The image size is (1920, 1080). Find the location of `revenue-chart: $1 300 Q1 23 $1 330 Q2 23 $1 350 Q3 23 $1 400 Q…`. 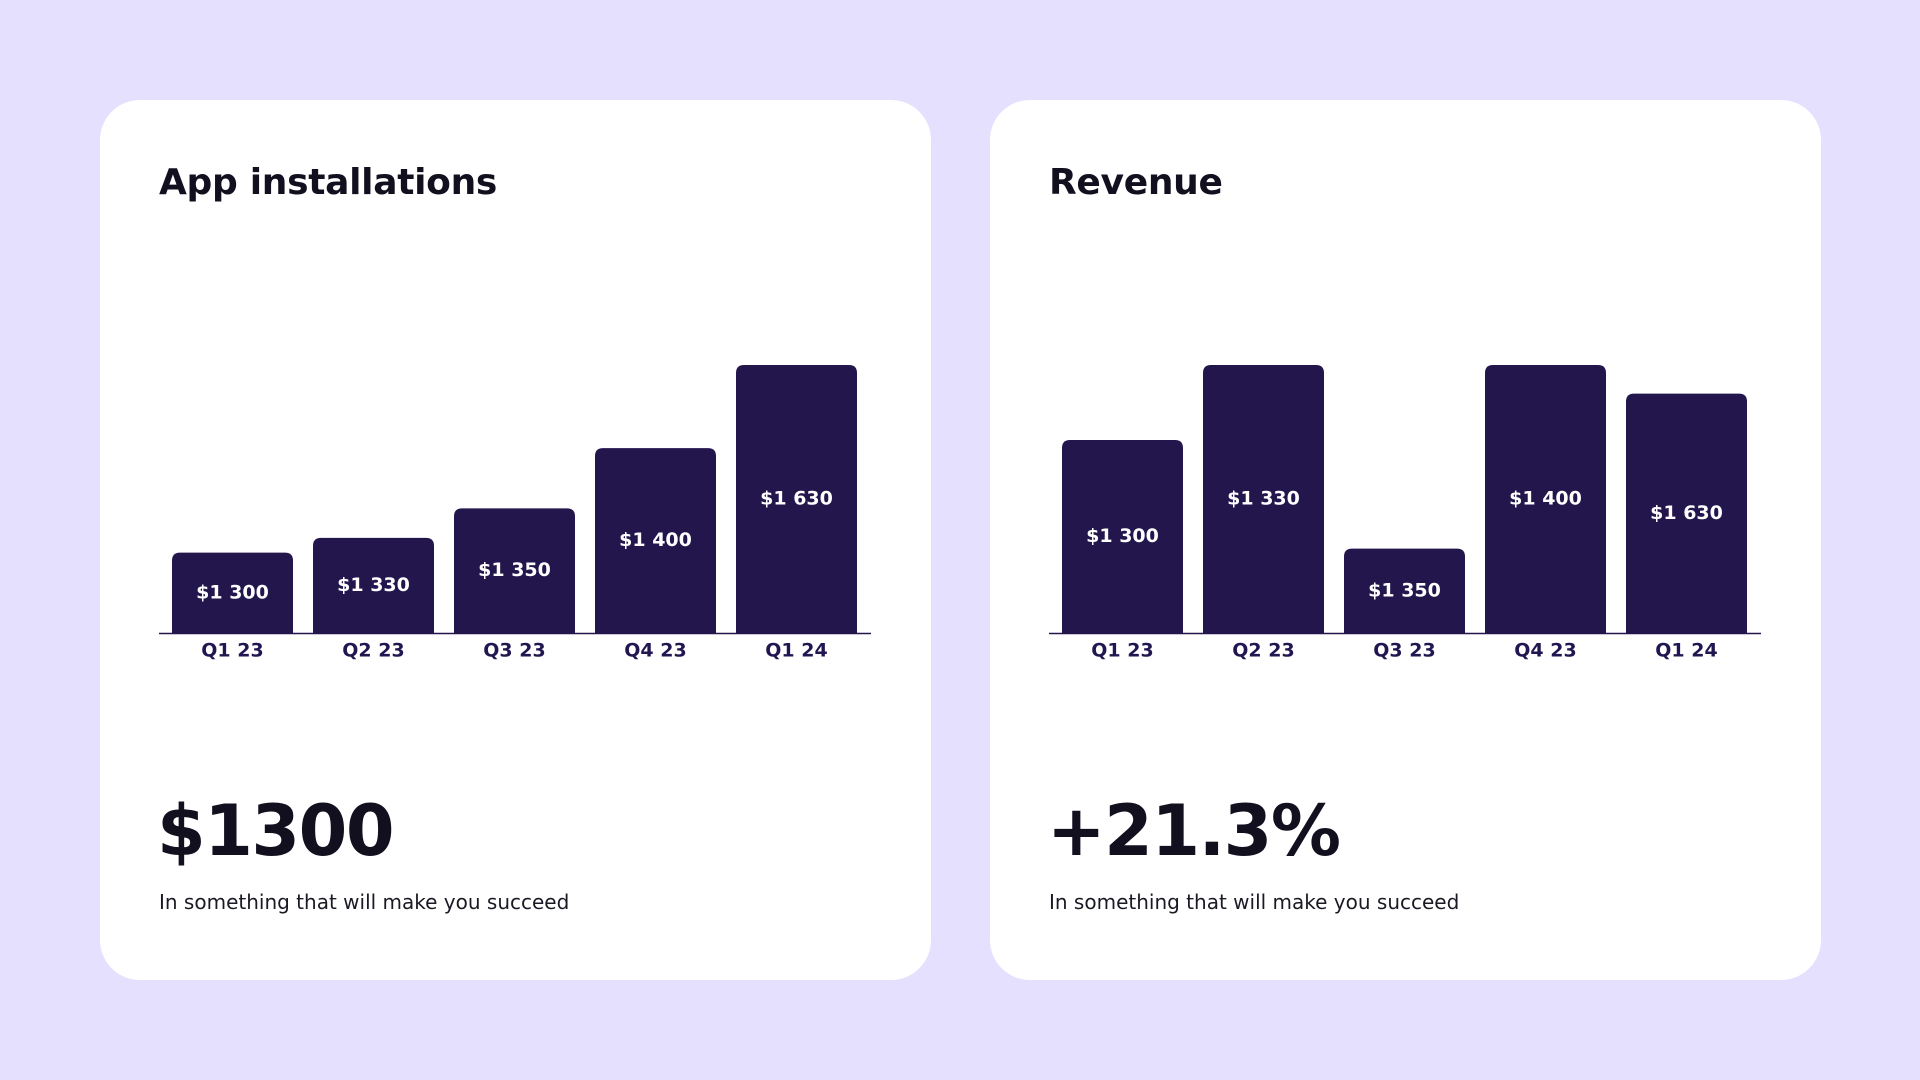

revenue-chart: $1 300 Q1 23 $1 330 Q2 23 $1 350 Q3 23 $1 400 Q… is located at coordinates (1405, 465).